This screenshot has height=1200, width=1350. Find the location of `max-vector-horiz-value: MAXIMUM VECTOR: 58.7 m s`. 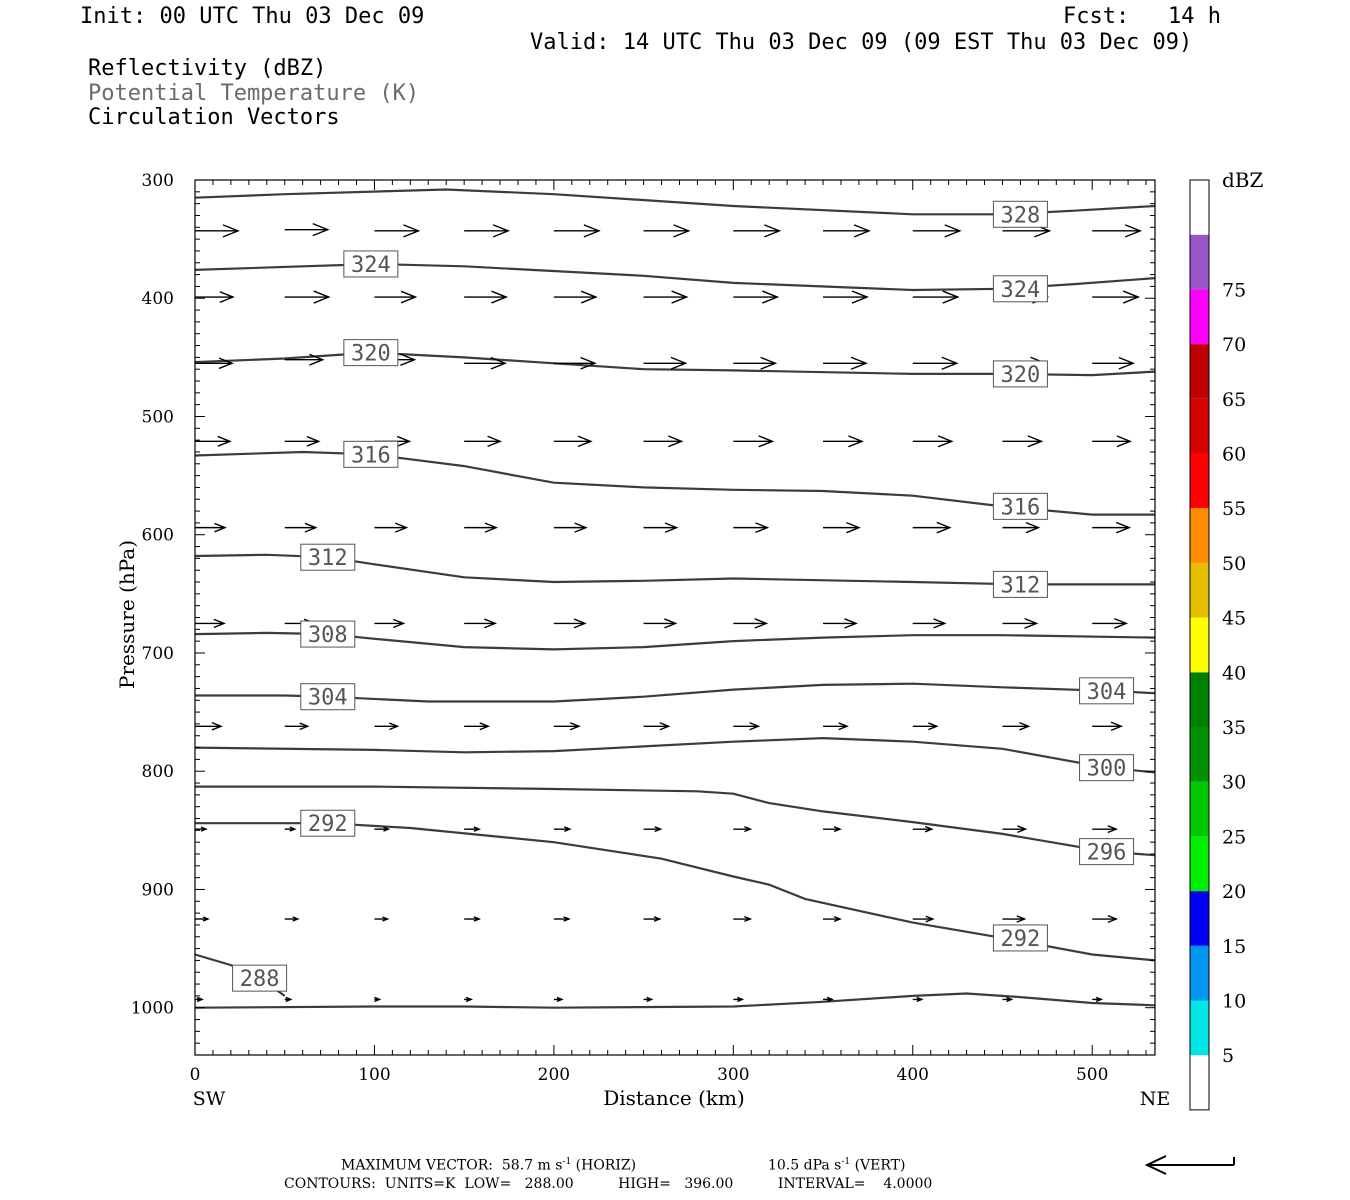

max-vector-horiz-value: MAXIMUM VECTOR: 58.7 m s is located at coordinates (452, 1165).